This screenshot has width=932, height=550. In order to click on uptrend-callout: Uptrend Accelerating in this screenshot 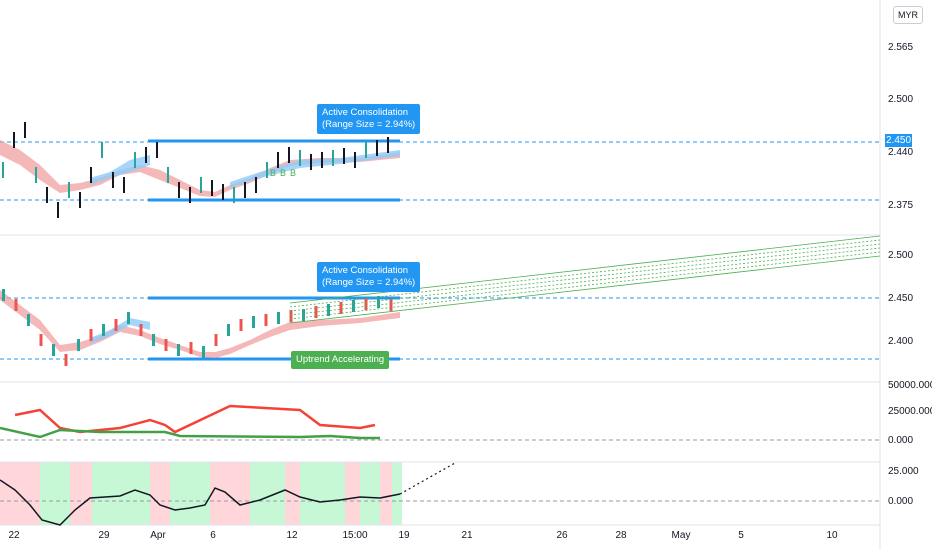, I will do `click(340, 360)`.